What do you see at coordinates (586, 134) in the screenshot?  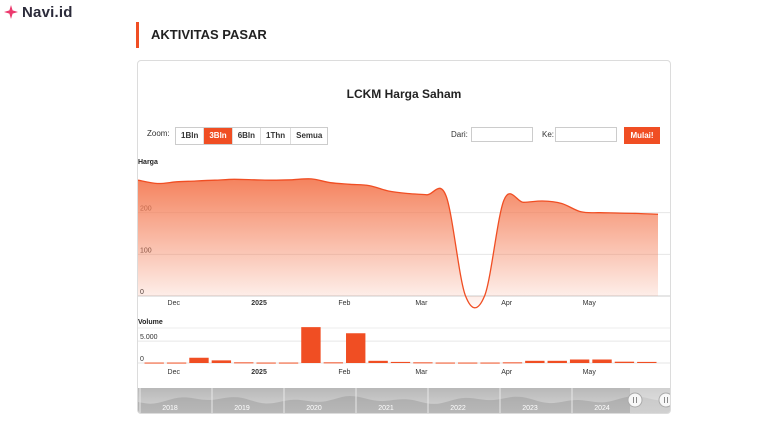 I see `to-date-input` at bounding box center [586, 134].